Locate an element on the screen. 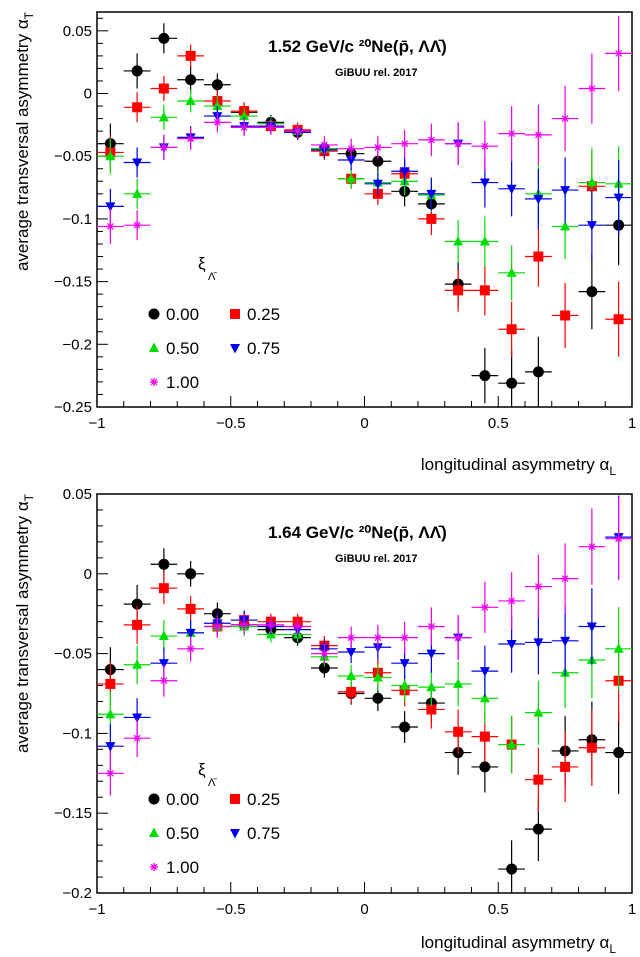 The image size is (640, 957). legend-title: ξΛ̄ is located at coordinates (207, 774).